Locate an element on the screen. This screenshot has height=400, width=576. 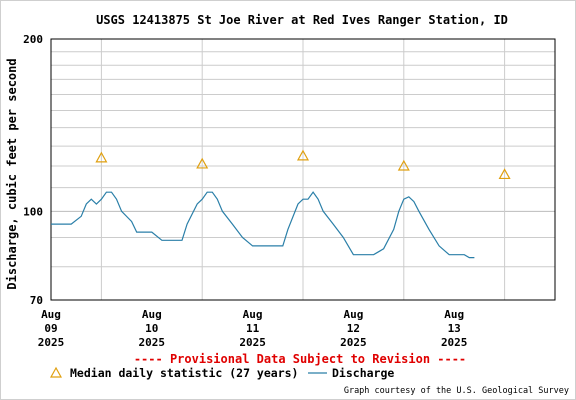
x-tick-label: Aug 13 2025 is located at coordinates (454, 328).